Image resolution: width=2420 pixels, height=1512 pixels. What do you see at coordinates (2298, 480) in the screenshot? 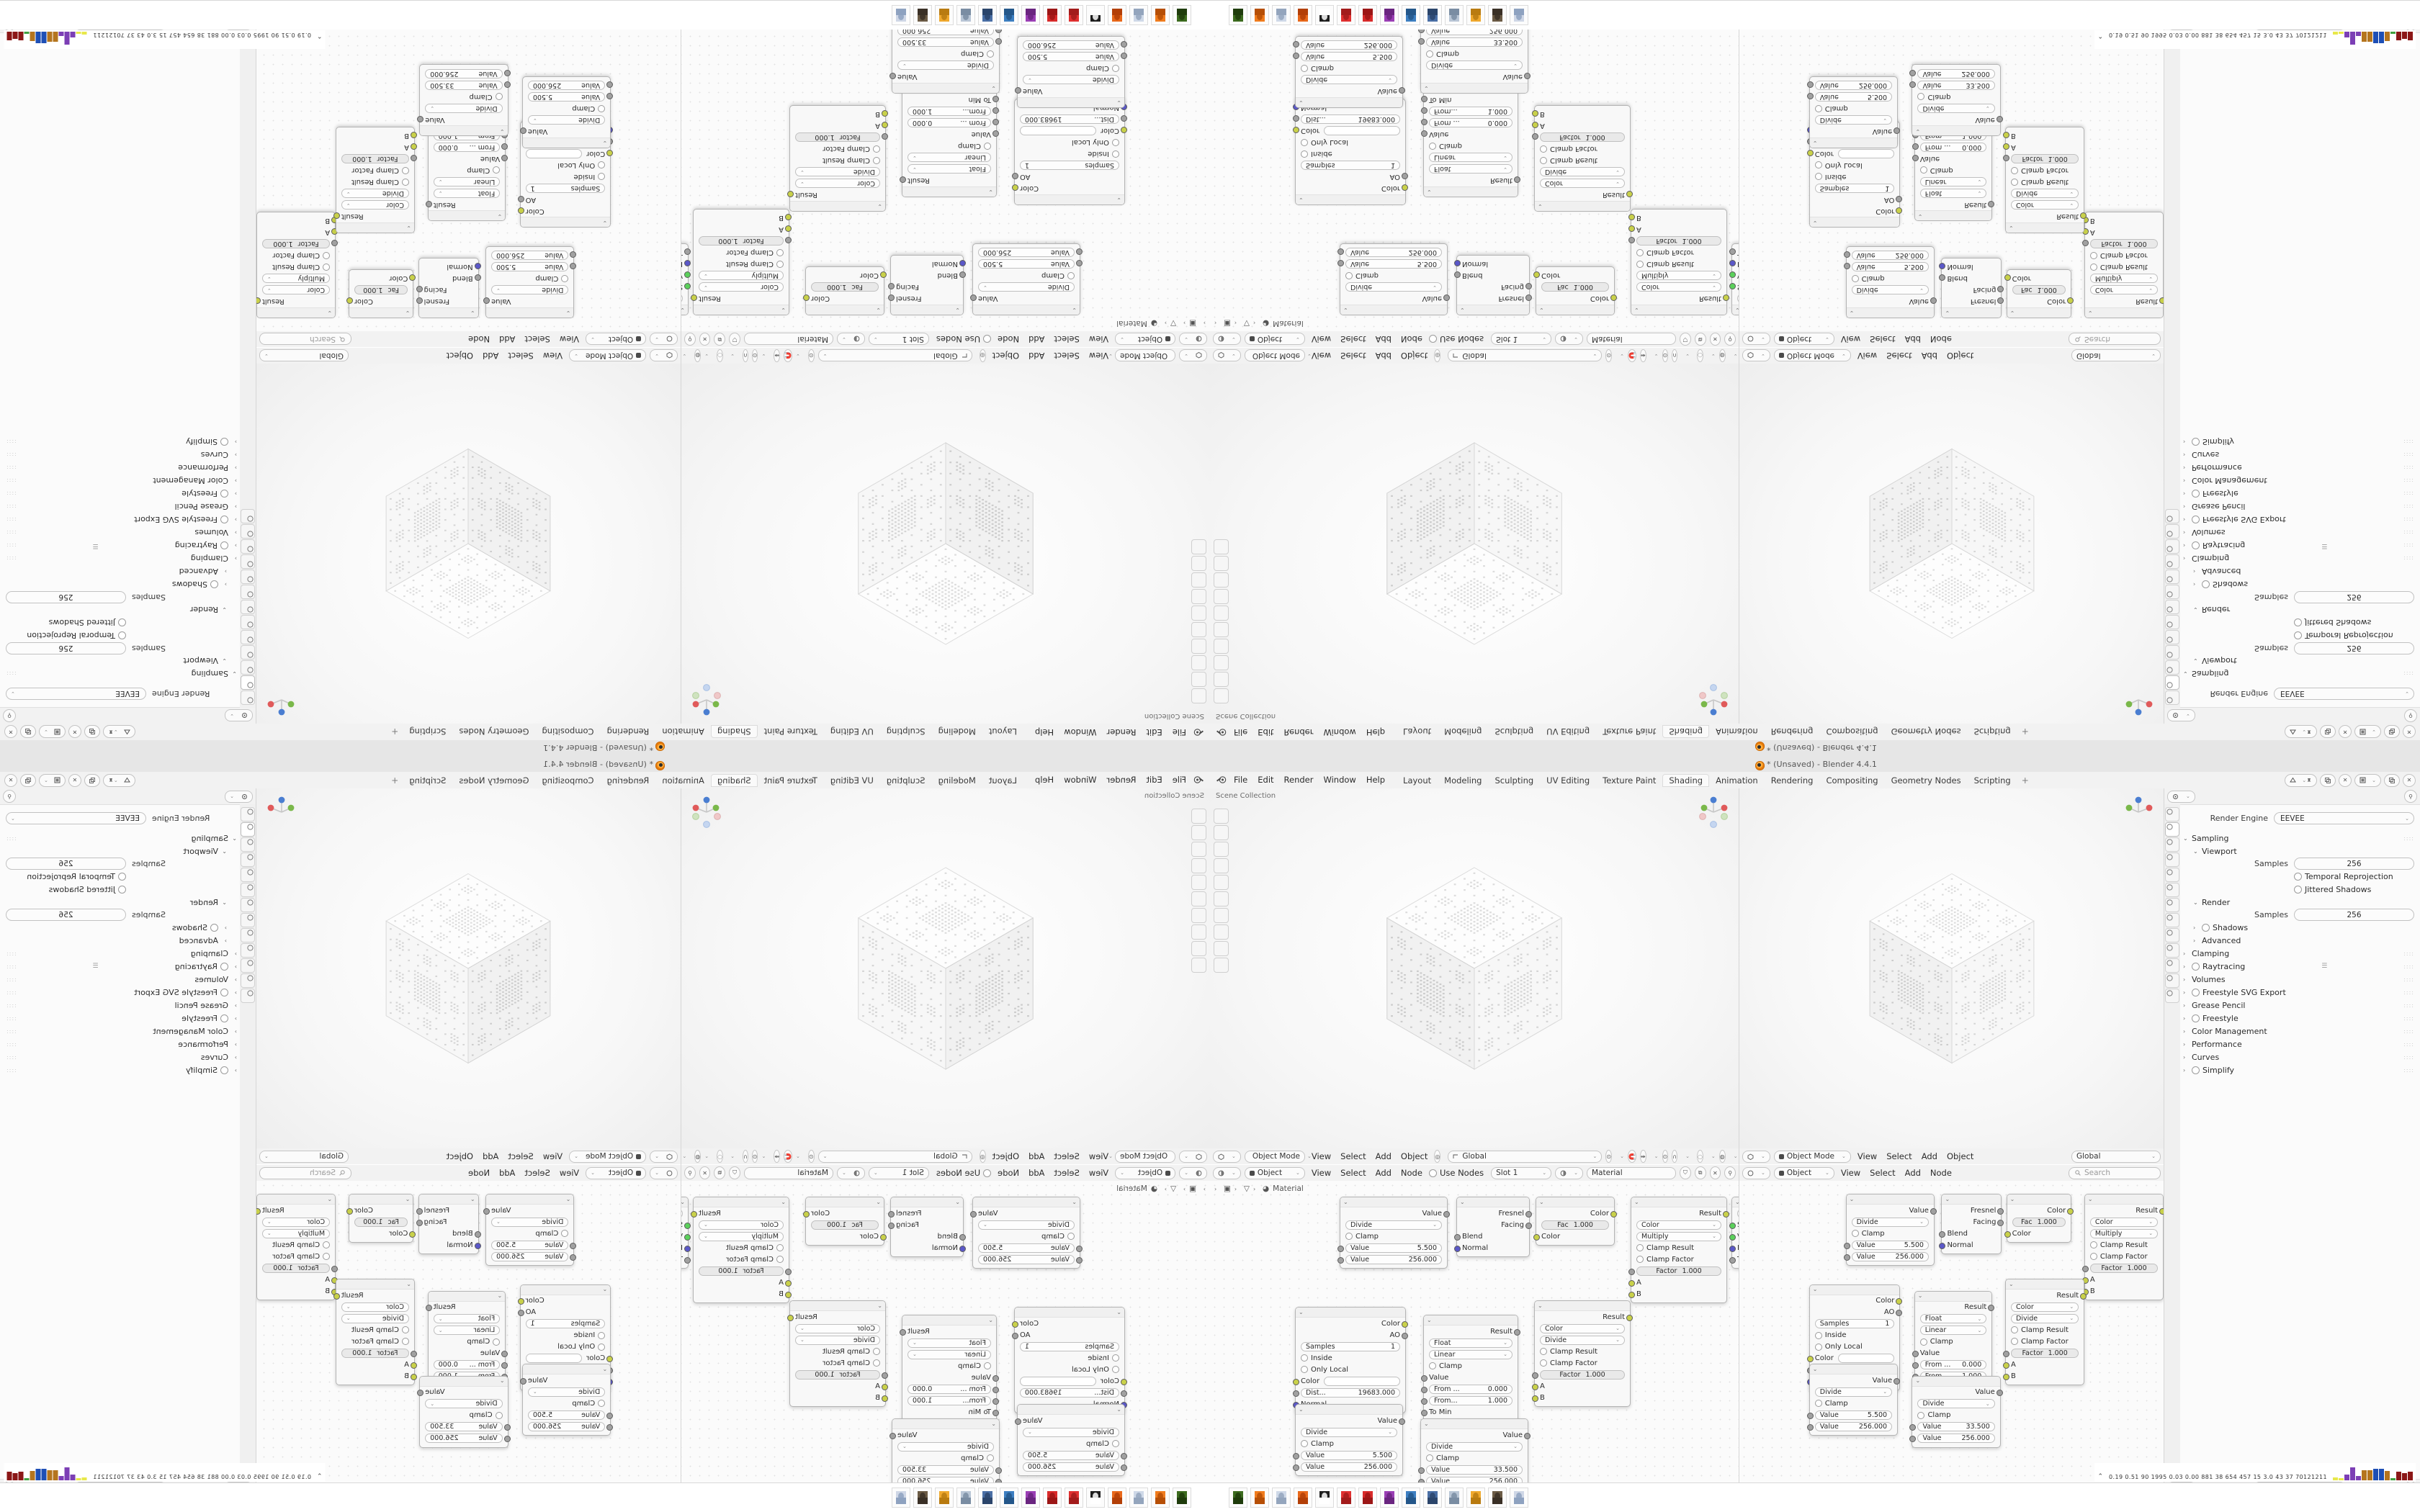
I see `property-section-color-management: › Color Management::::` at bounding box center [2298, 480].